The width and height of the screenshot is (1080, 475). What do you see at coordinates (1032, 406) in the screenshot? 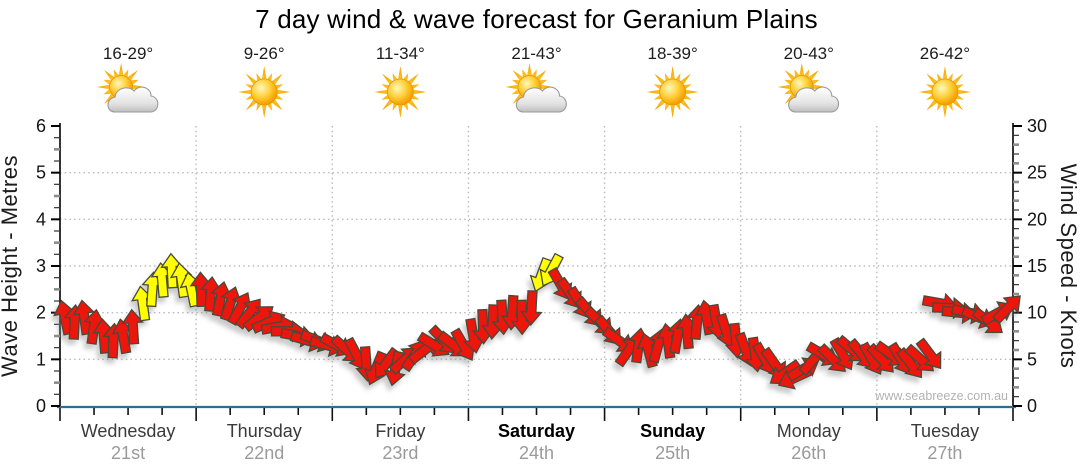
I see `right-tick-label: 0` at bounding box center [1032, 406].